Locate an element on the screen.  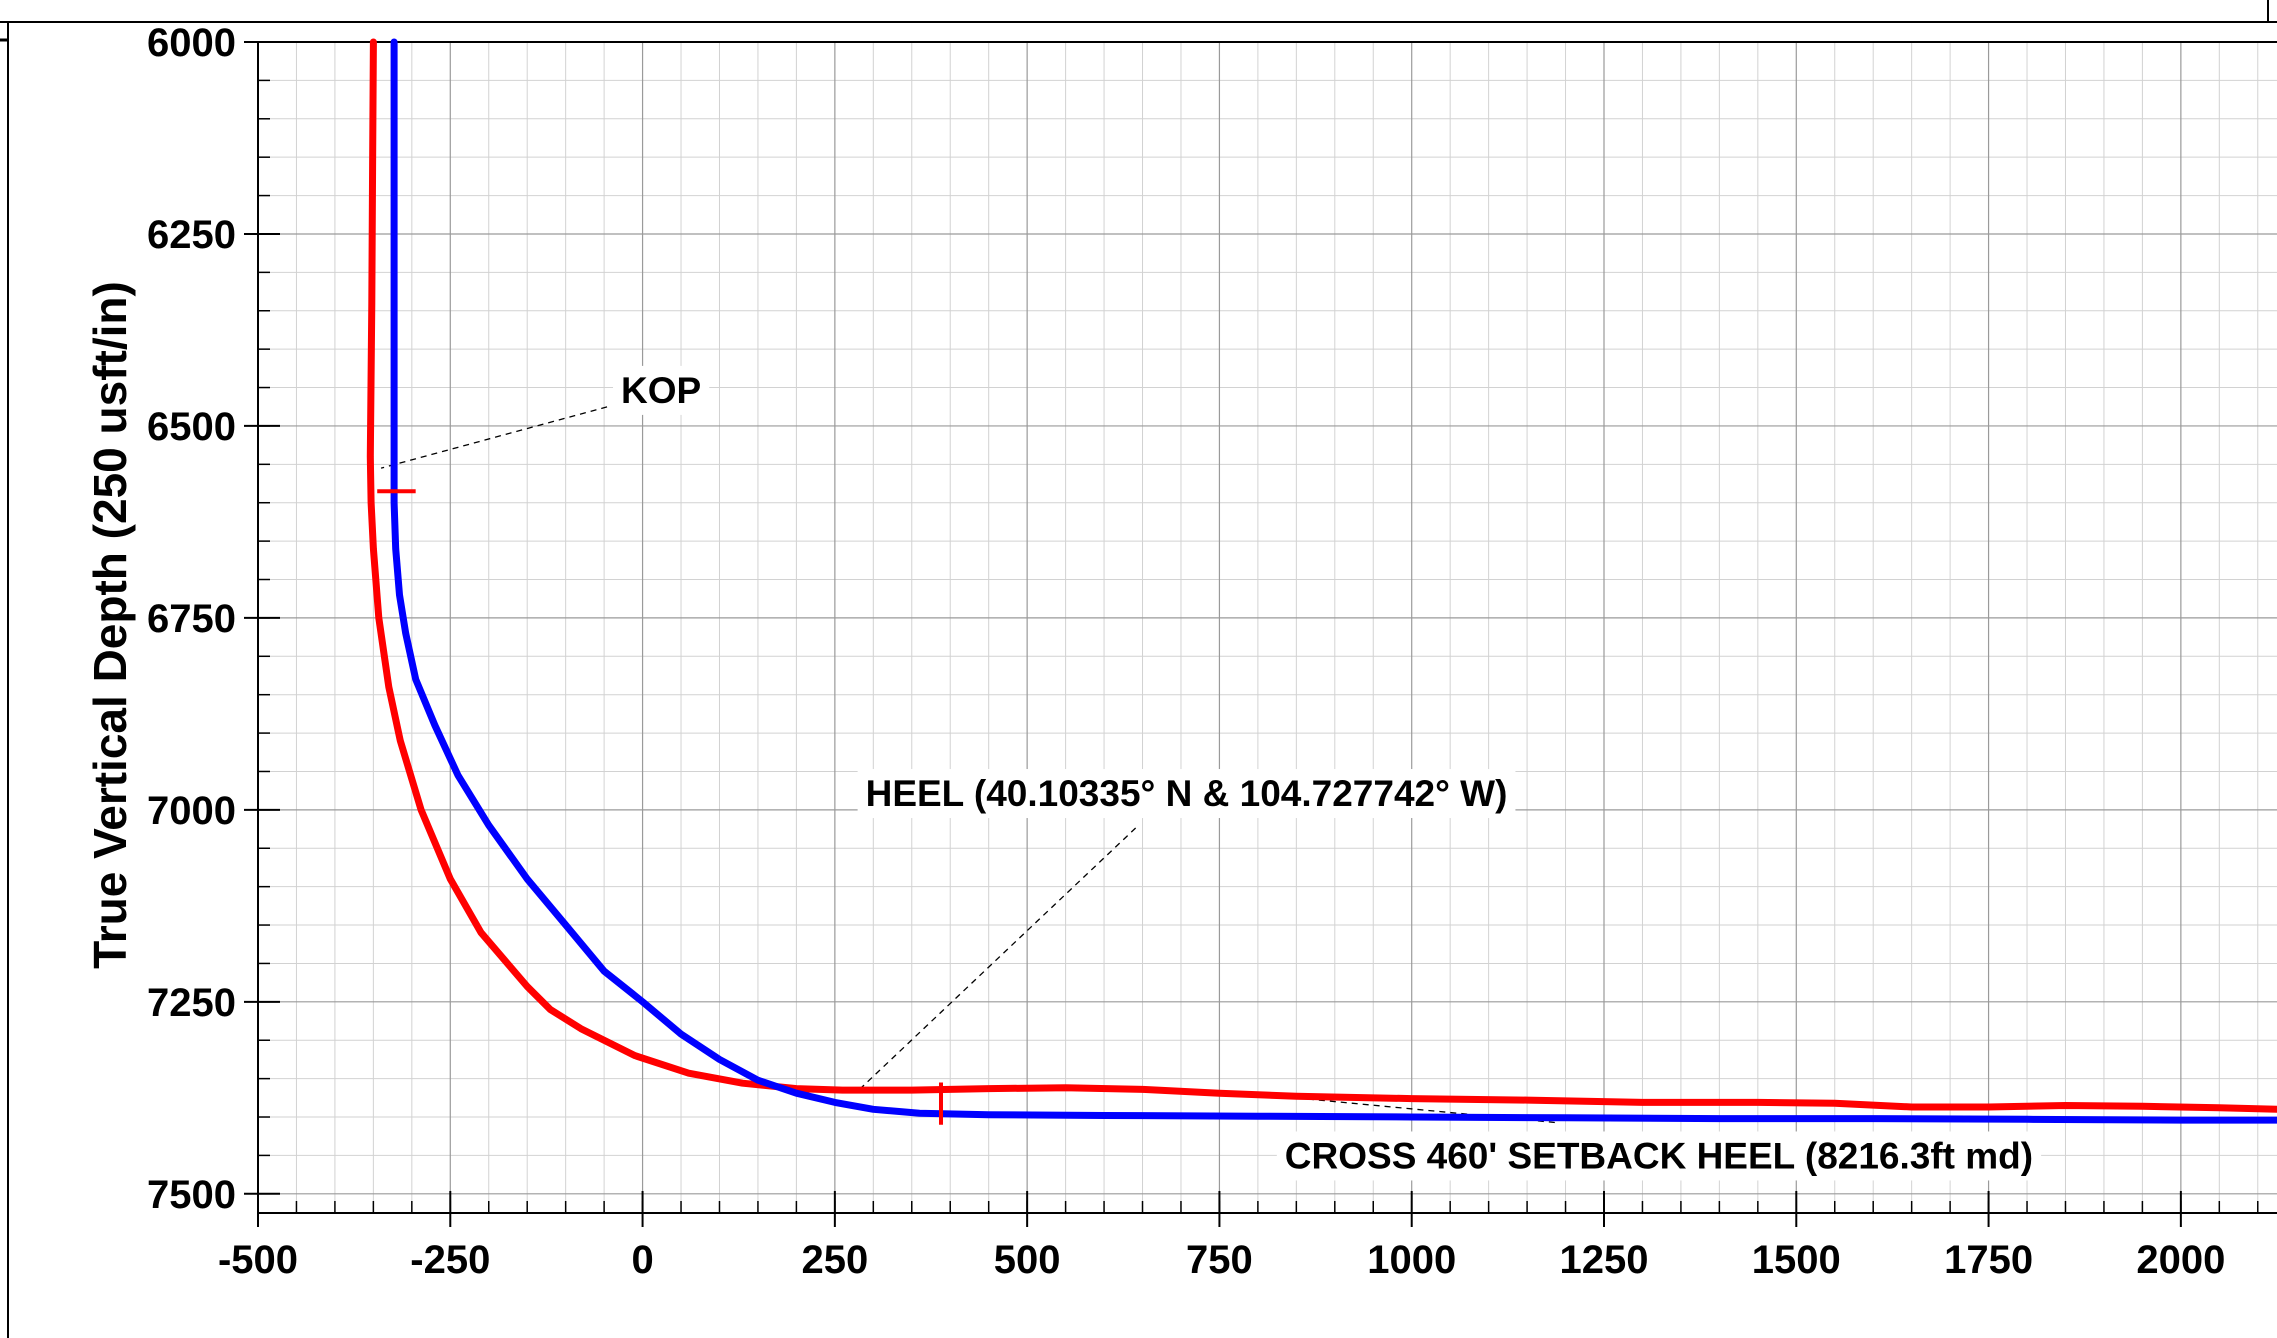
y-axis-title: True Vertical Depth (250 usft/in) is located at coordinates (110, 625).